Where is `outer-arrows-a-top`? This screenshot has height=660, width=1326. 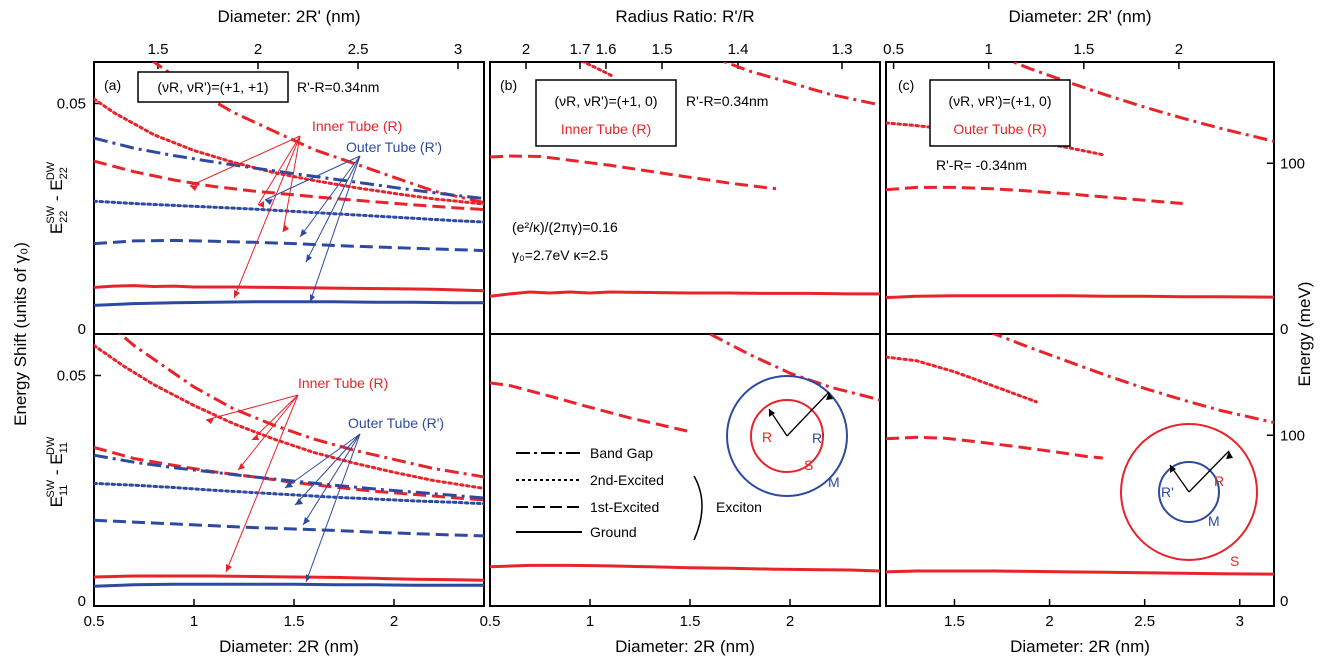 outer-arrows-a-top is located at coordinates (312, 229).